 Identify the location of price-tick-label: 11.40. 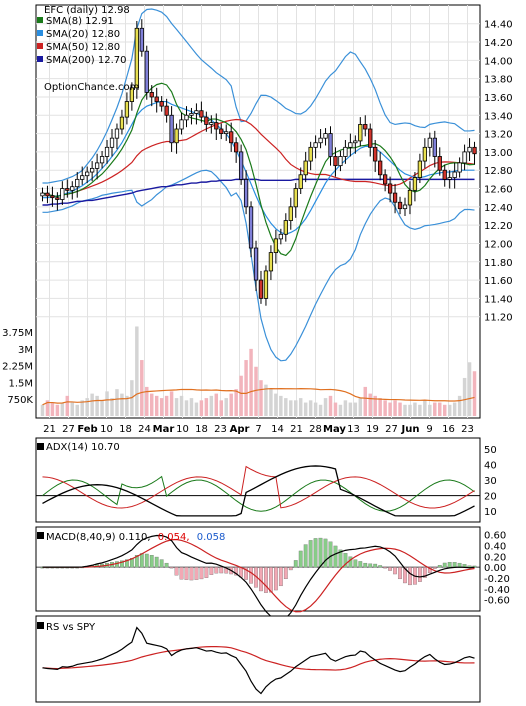
(498, 299).